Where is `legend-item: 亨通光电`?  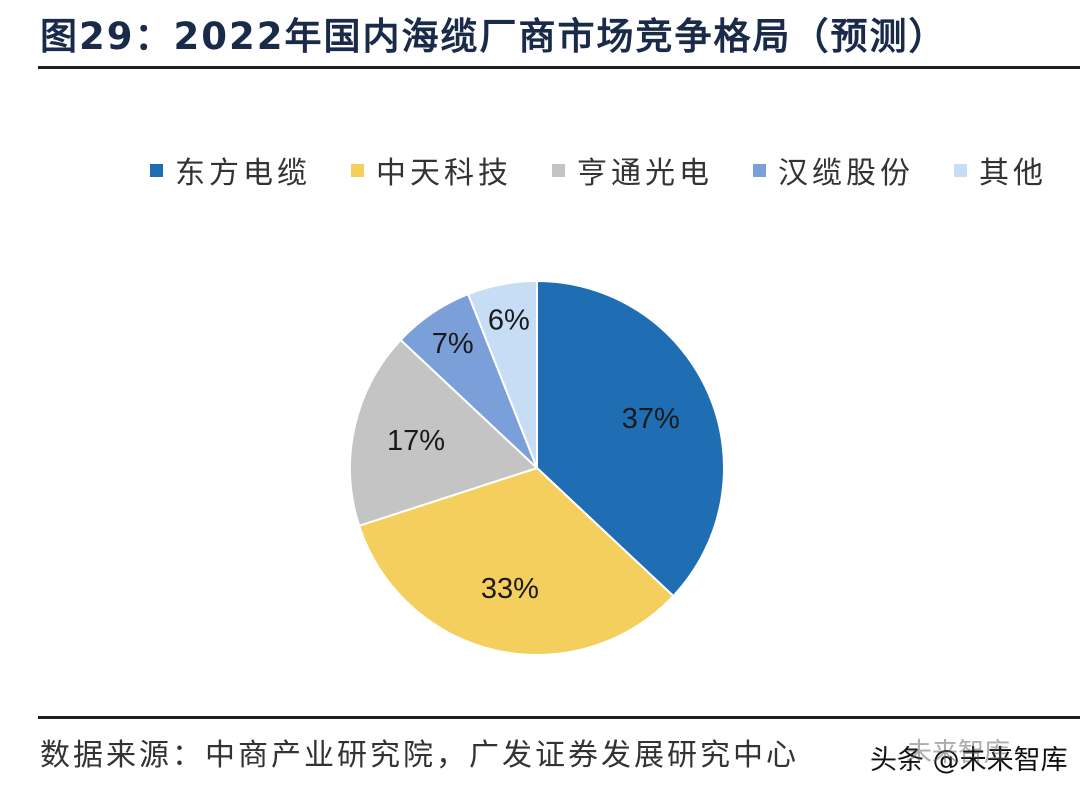
legend-item: 亨通光电 is located at coordinates (632, 170).